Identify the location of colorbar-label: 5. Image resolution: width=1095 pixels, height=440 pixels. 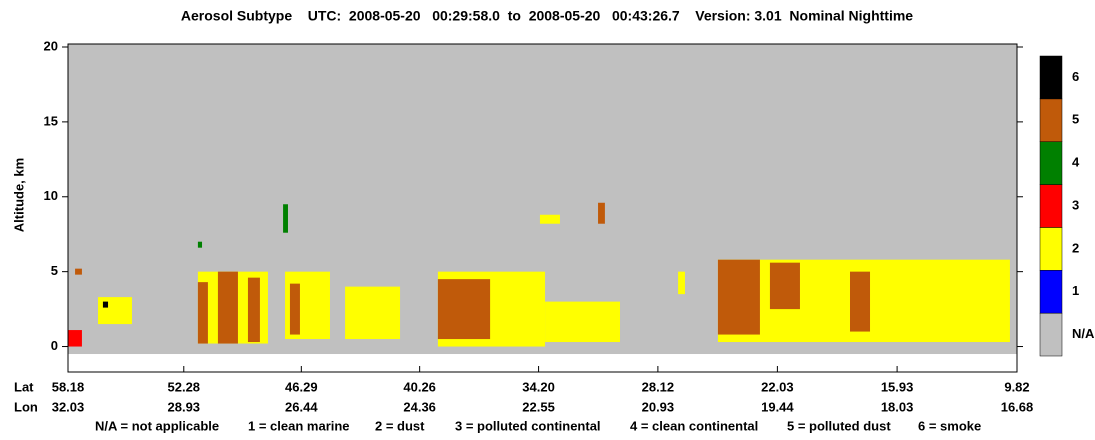
(1075, 119).